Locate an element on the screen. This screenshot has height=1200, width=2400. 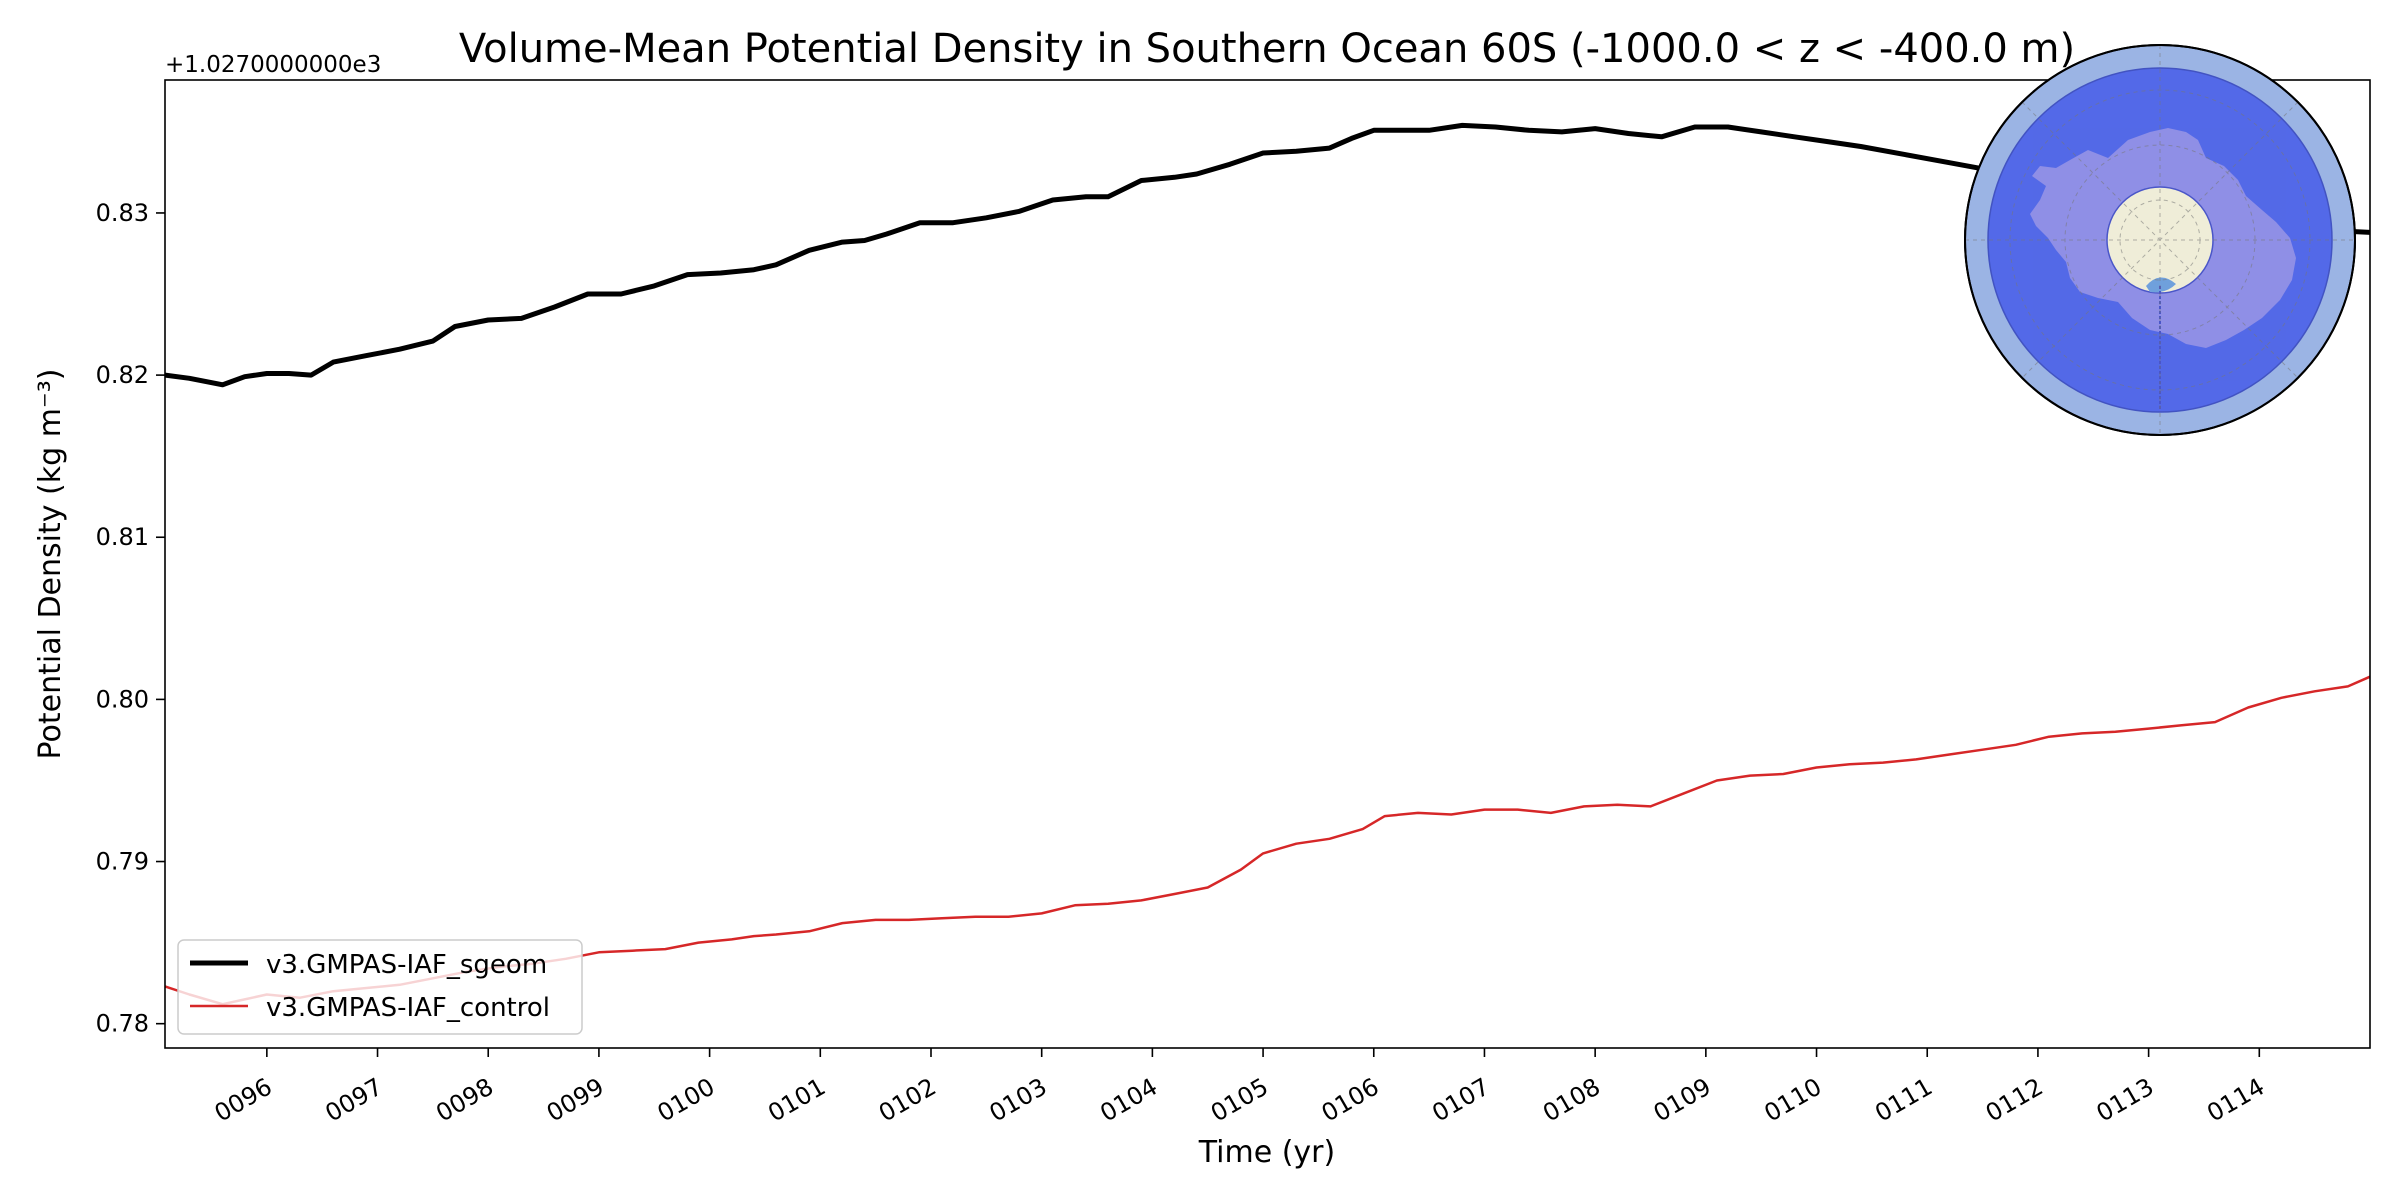
x-tick-label: 0110 is located at coordinates (1793, 1100).